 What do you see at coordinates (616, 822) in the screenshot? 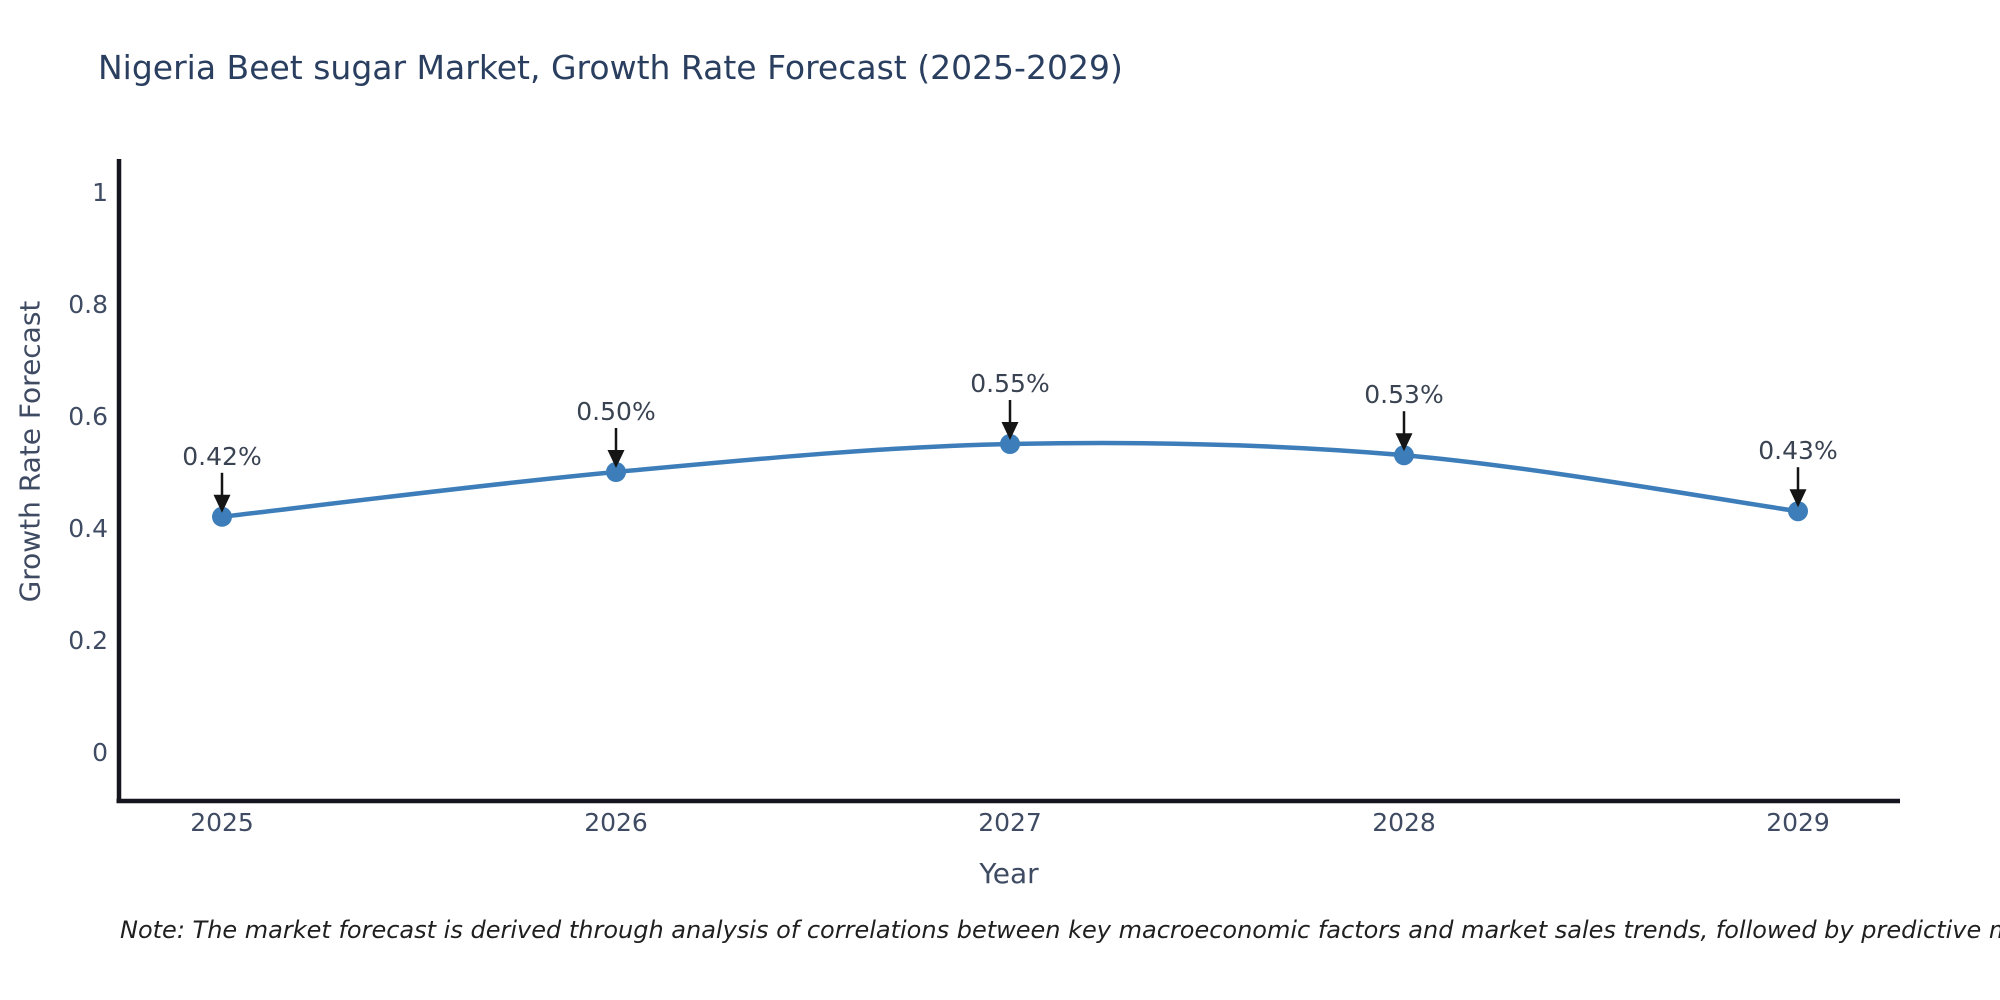
I see `x-tick-label: 2026` at bounding box center [616, 822].